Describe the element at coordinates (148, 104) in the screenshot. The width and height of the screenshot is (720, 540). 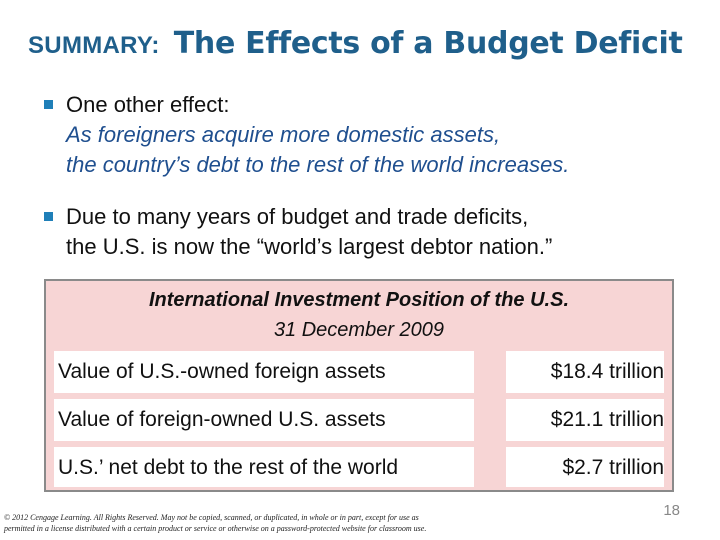
I see `bullet-one-lead: One other effect:` at that location.